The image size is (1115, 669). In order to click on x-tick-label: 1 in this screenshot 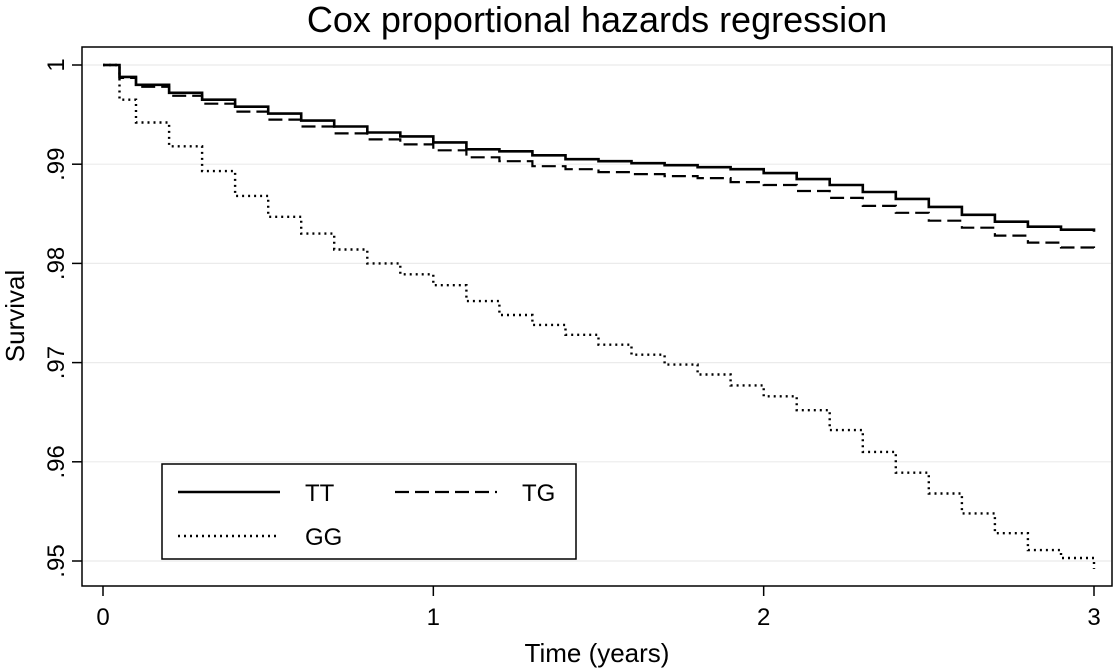, I will do `click(433, 617)`.